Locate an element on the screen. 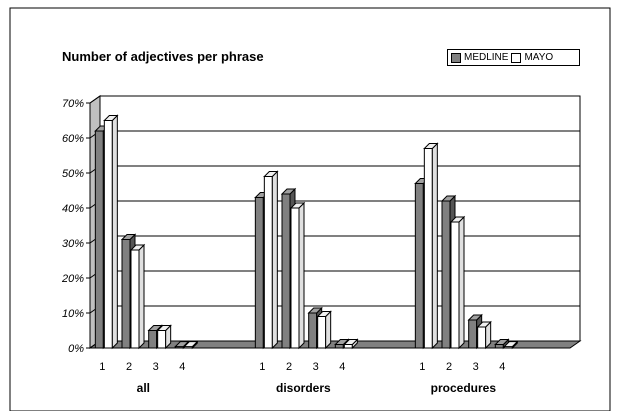 This screenshot has height=411, width=620. legend-swatch-mayo is located at coordinates (516, 57).